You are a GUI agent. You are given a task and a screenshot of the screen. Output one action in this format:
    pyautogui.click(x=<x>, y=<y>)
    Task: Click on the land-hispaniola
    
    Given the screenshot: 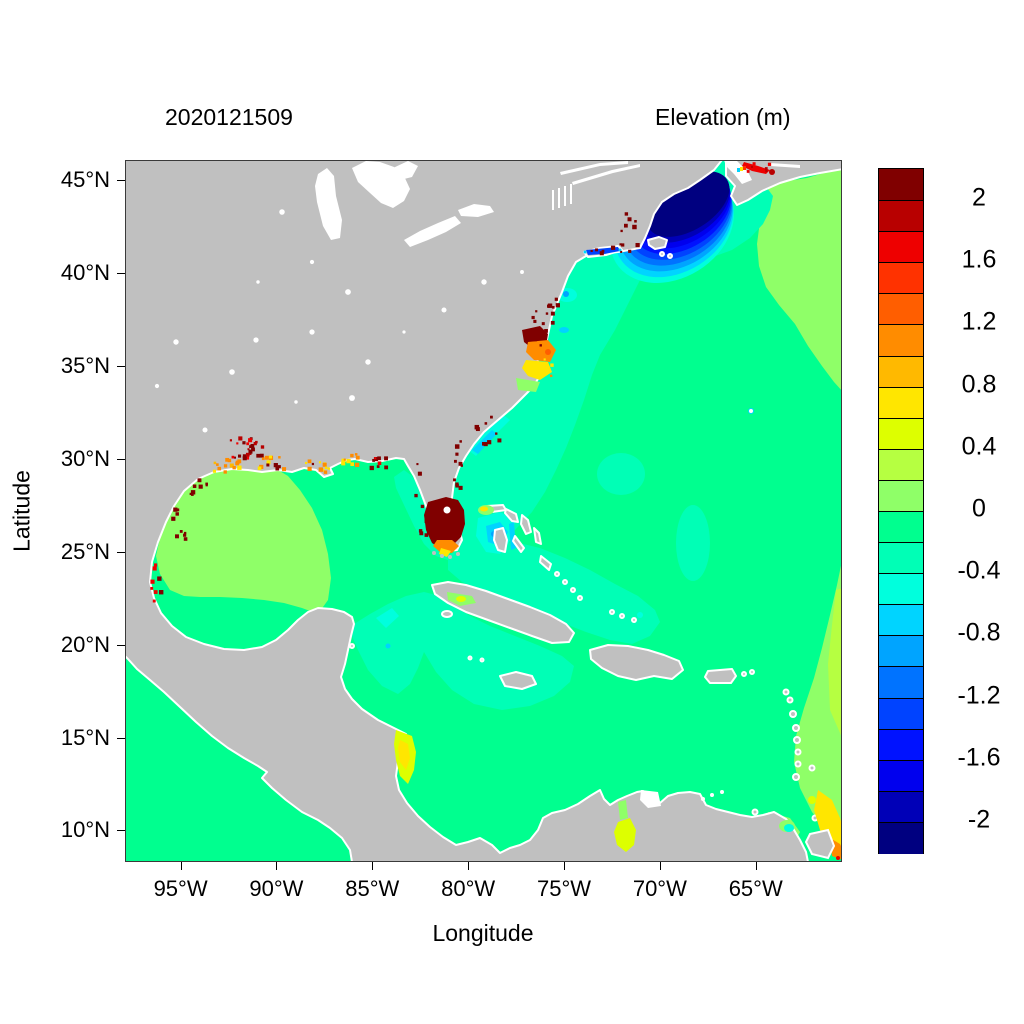 What is the action you would take?
    pyautogui.click(x=636, y=662)
    